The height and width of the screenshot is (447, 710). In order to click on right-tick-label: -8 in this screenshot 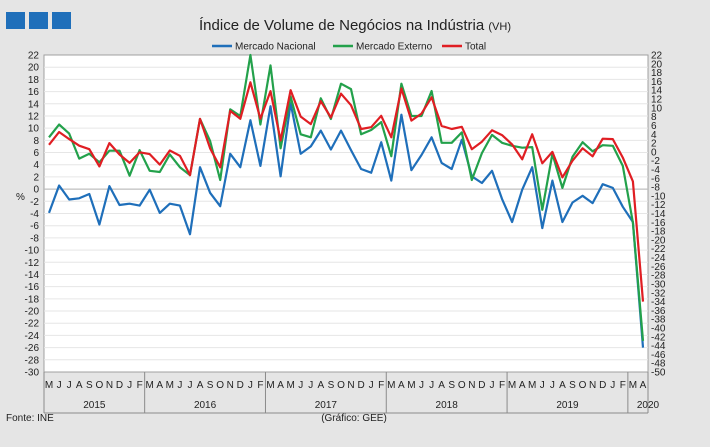, I will do `click(655, 188)`.